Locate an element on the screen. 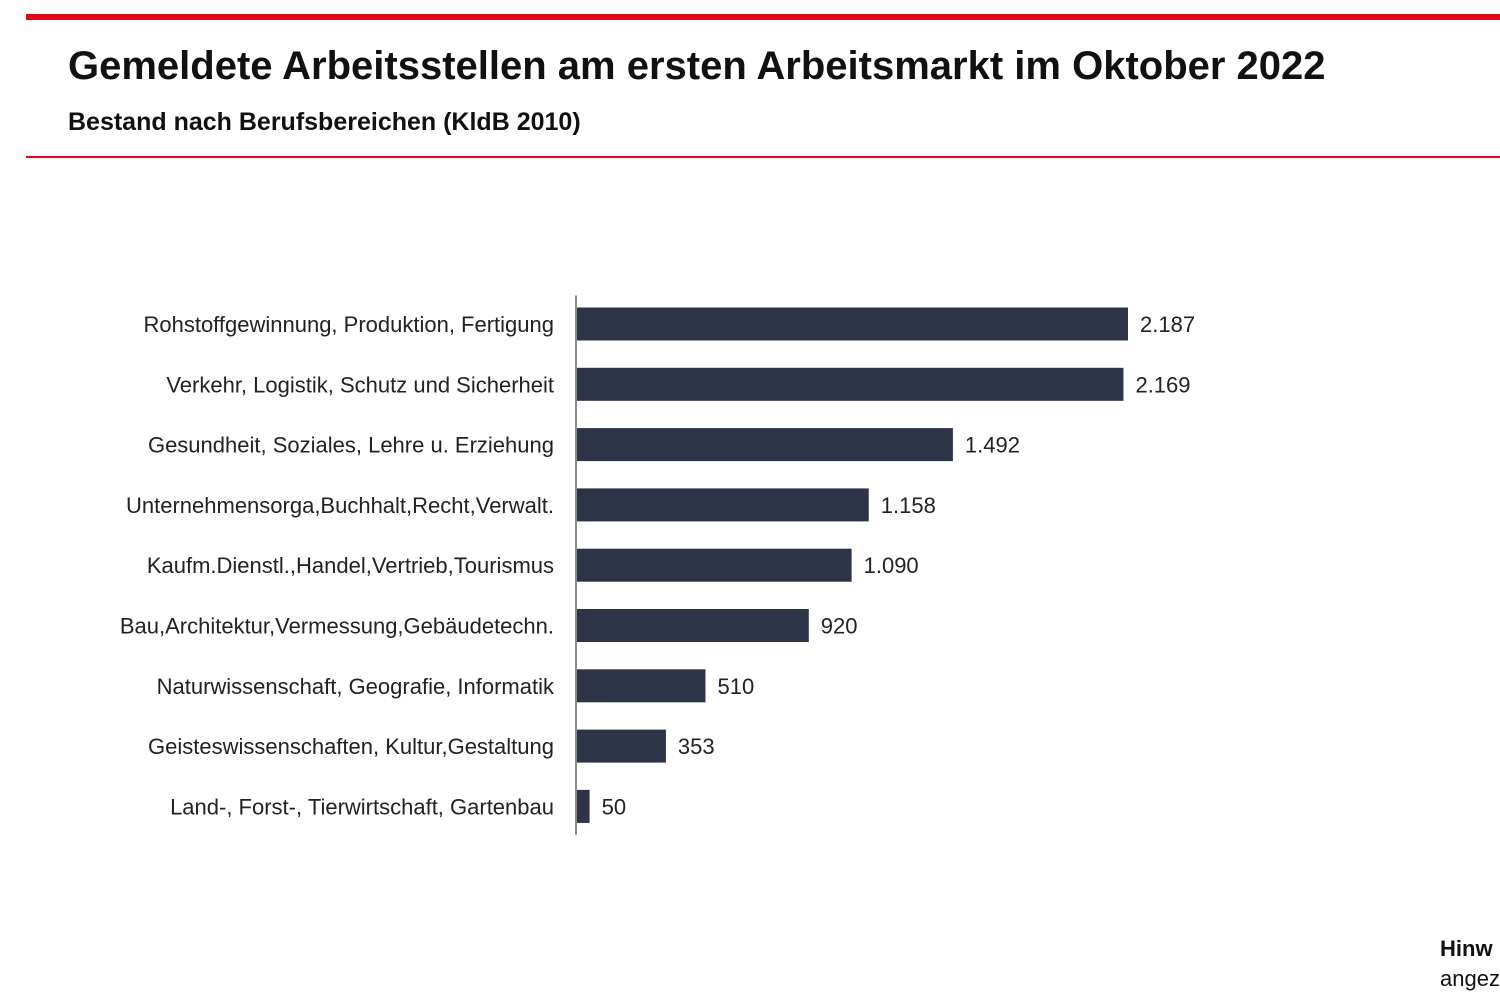  header-divider is located at coordinates (763, 157).